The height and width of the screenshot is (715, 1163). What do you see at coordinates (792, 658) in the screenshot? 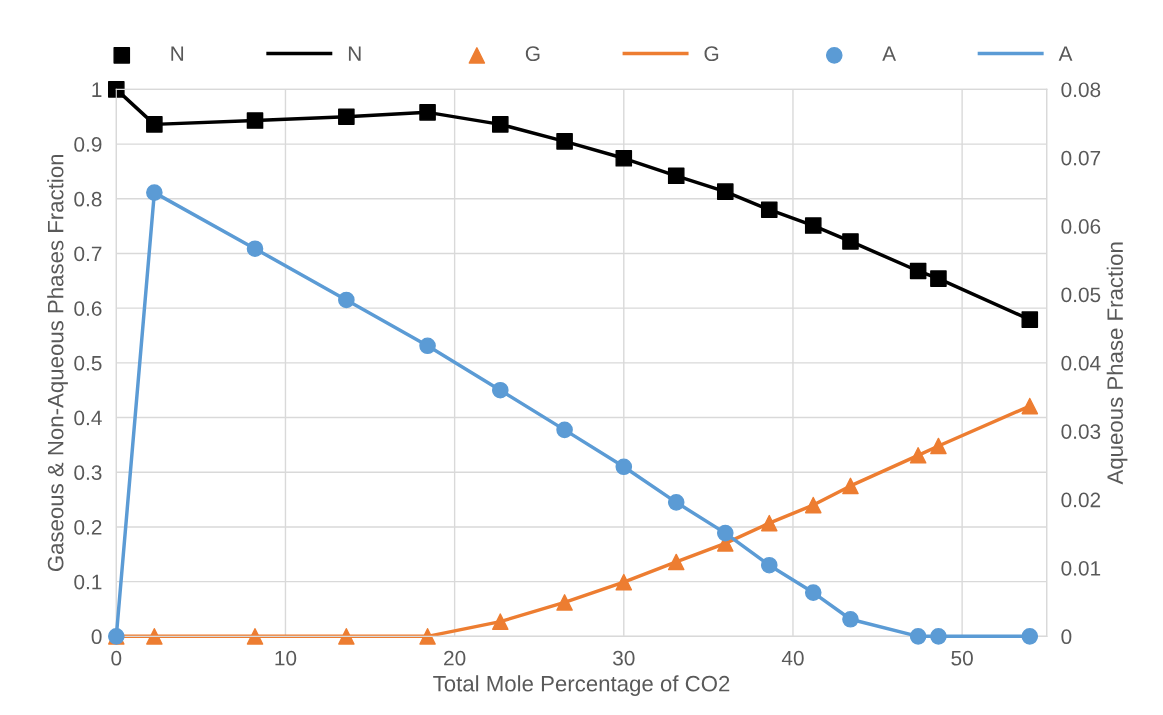
I see `x-tick-label: 40` at bounding box center [792, 658].